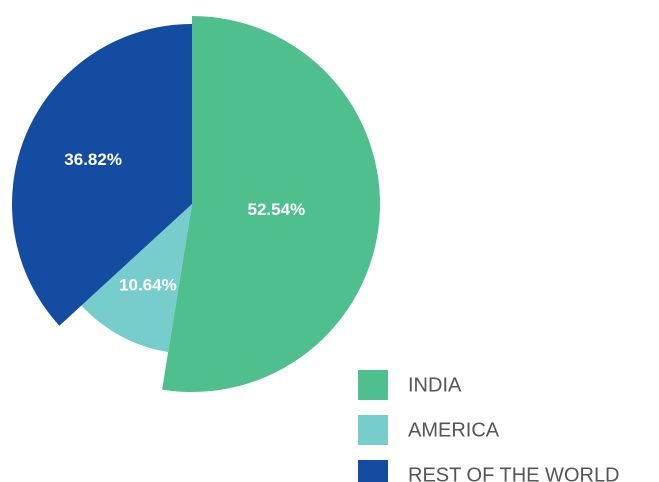  What do you see at coordinates (276, 209) in the screenshot?
I see `value-label: 52.54%` at bounding box center [276, 209].